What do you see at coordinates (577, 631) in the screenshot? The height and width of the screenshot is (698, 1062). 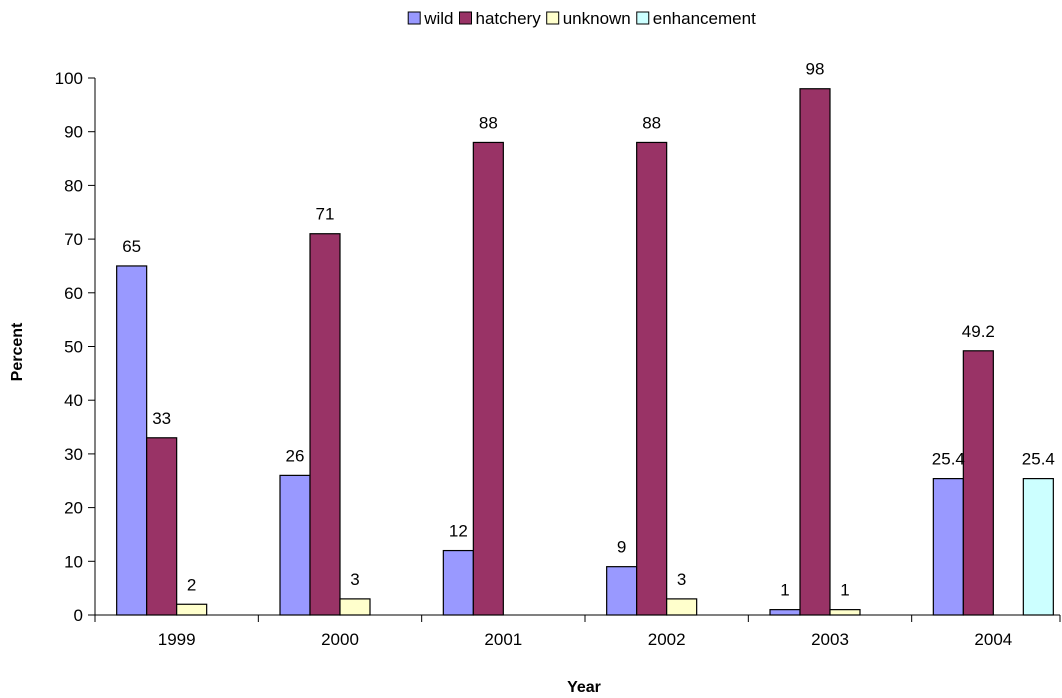 I see `x-axis: 1999 2000 2001 2002 2003 2004` at bounding box center [577, 631].